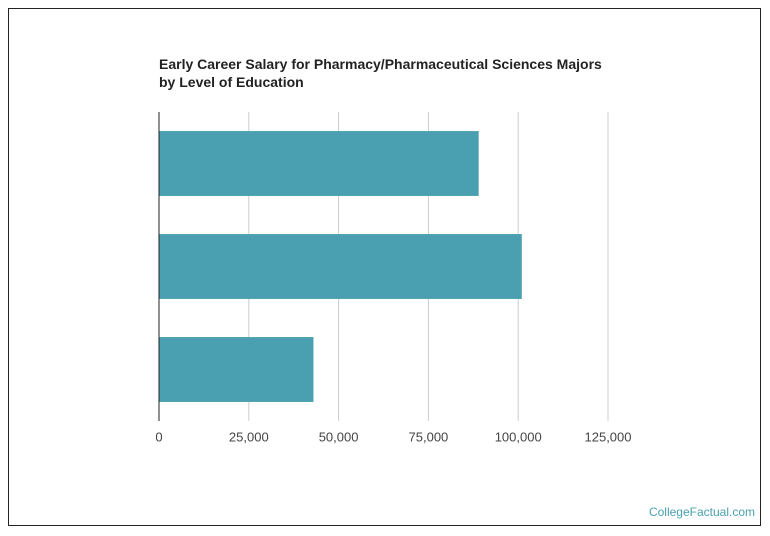 This screenshot has width=770, height=536. I want to click on x-tick-label: 0, so click(158, 436).